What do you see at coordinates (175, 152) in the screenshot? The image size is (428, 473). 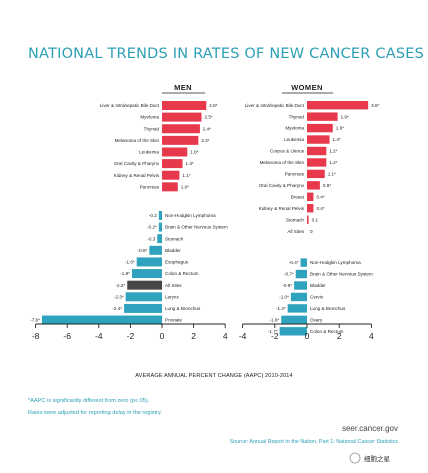 I see `men-bar-leukemia` at bounding box center [175, 152].